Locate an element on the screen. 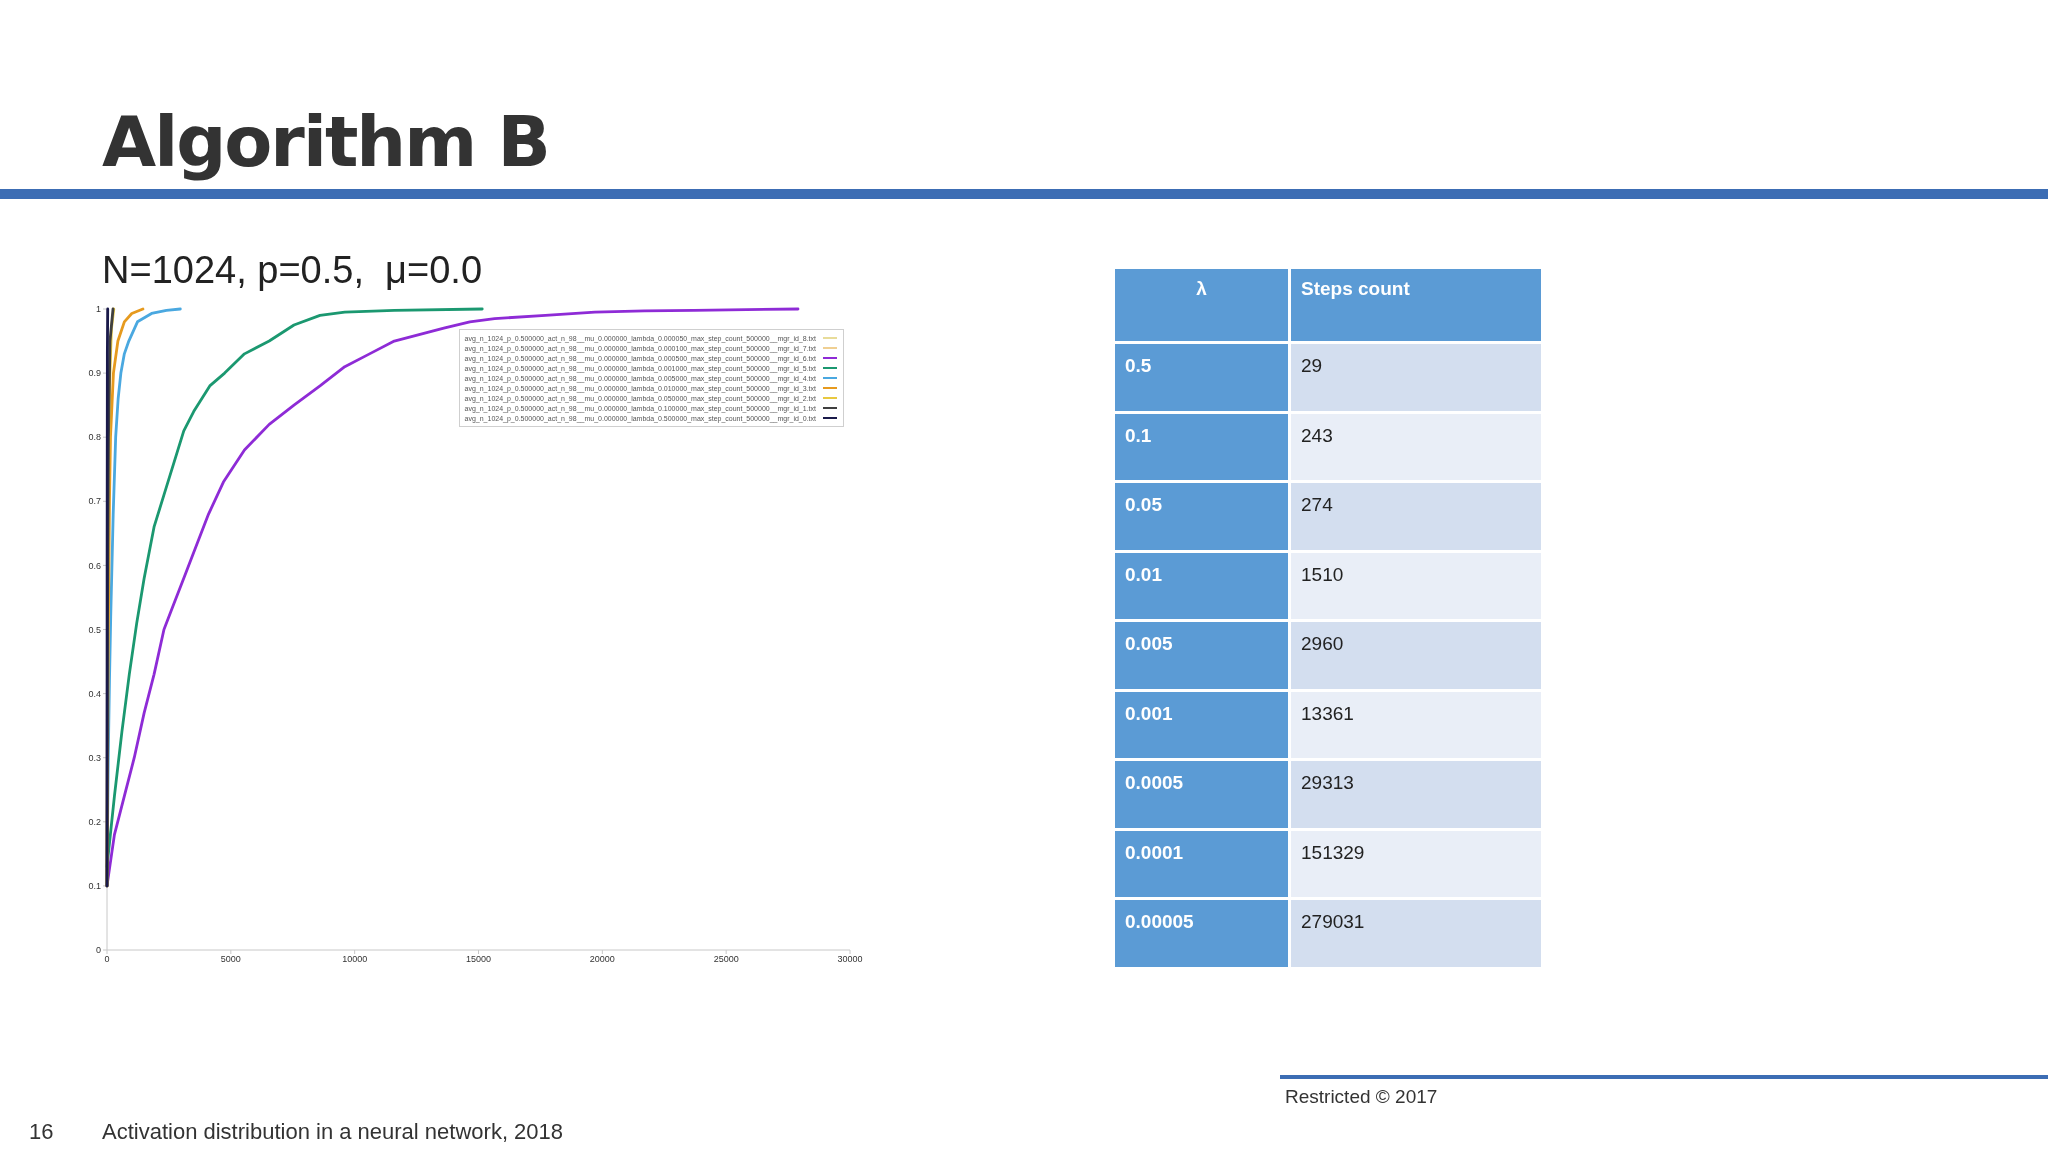 The width and height of the screenshot is (2048, 1152). text: Steps count is located at coordinates (1416, 305).